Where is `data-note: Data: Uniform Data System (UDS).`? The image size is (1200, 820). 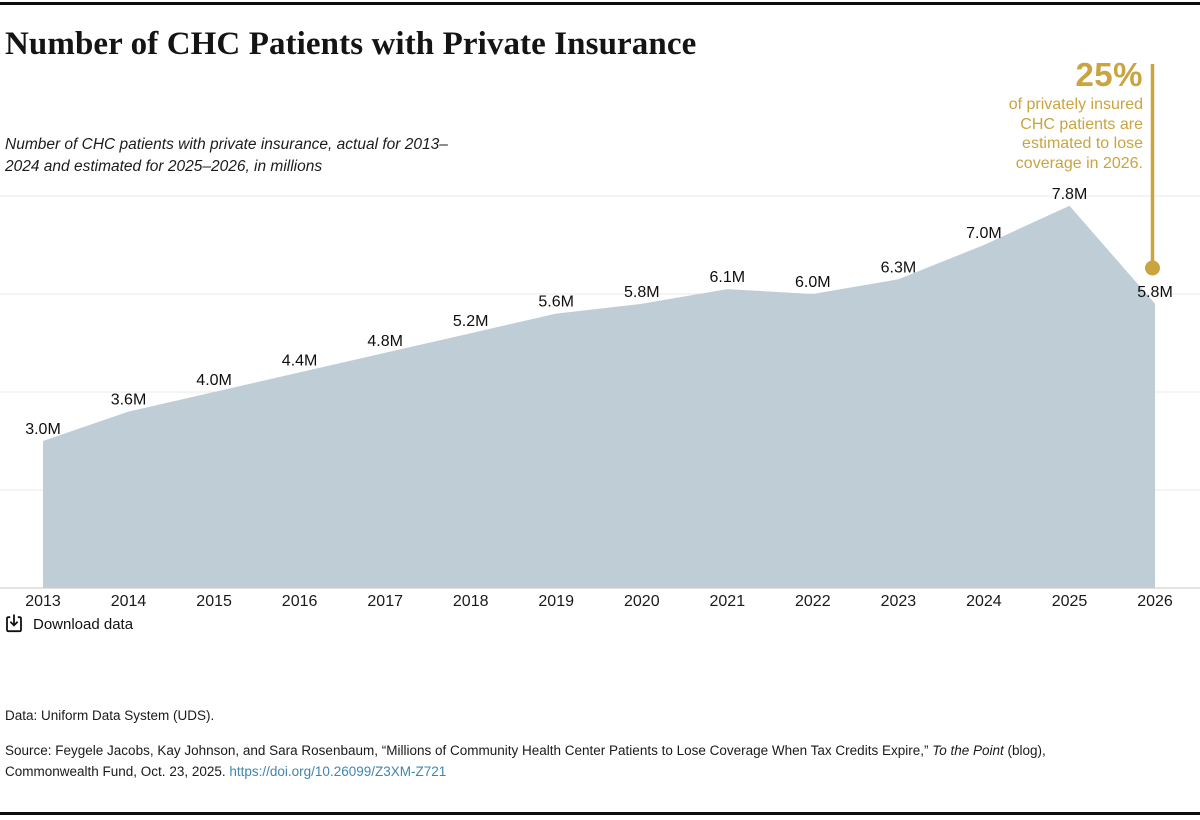 data-note: Data: Uniform Data System (UDS). is located at coordinates (110, 715).